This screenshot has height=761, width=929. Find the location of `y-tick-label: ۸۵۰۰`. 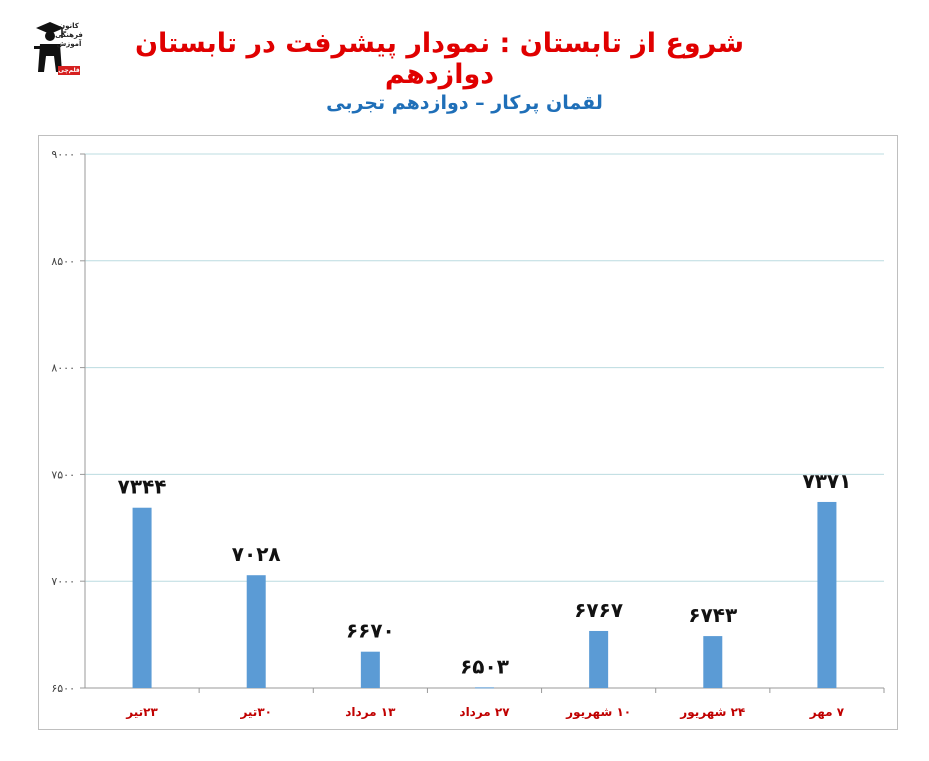

y-tick-label: ۸۵۰۰ is located at coordinates (63, 261).